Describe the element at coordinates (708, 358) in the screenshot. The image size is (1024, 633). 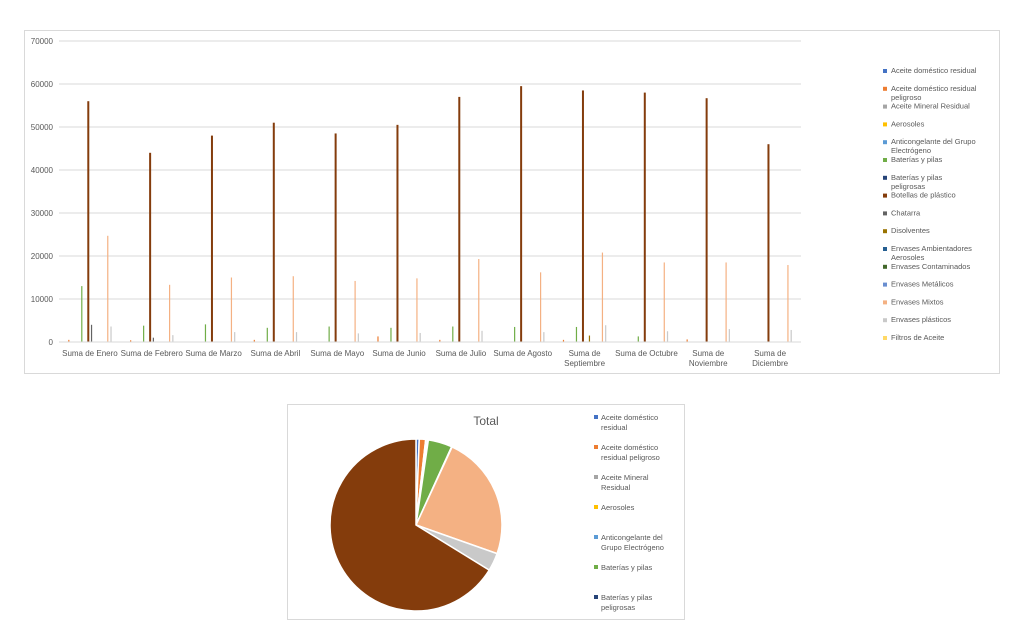
I see `x-tick-label: Suma de Noviembre` at that location.